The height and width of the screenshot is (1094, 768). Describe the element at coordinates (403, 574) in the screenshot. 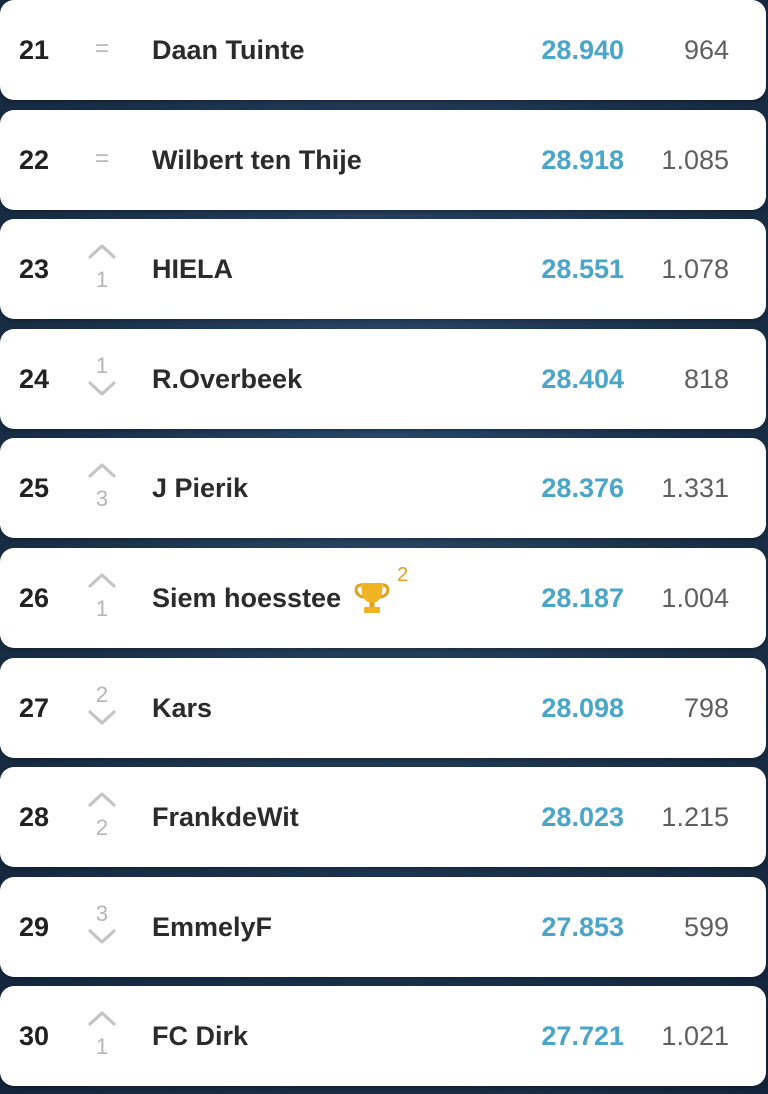

I see `trophy-count: 2` at that location.